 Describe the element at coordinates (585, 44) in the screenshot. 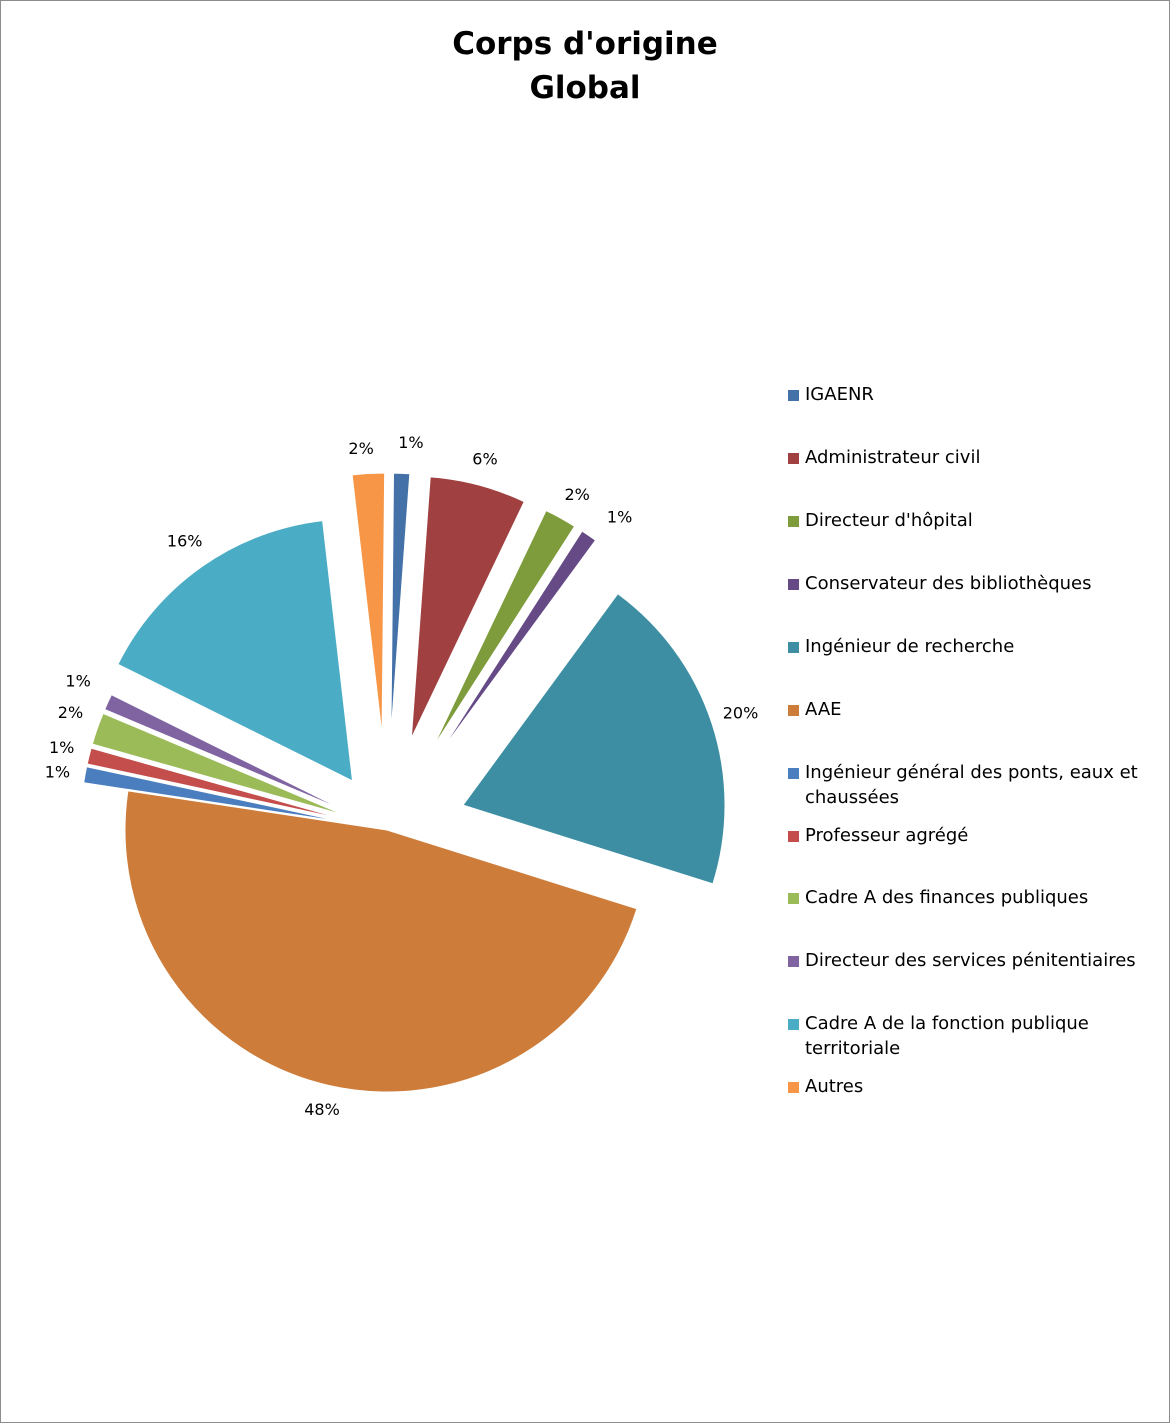

I see `chart-title-line-1: Corps d'origine` at that location.